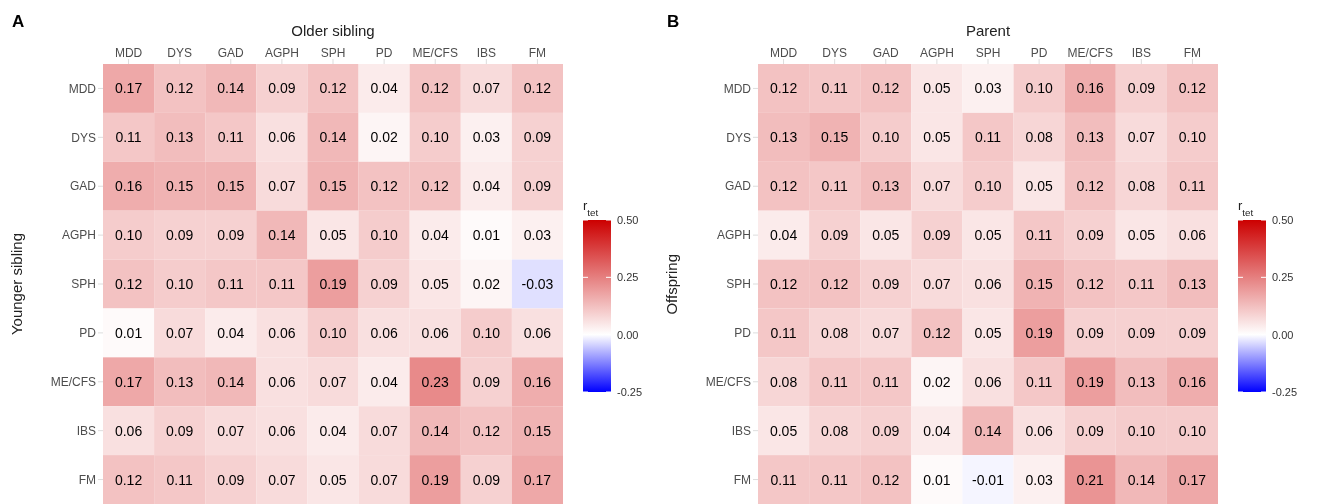 This screenshot has width=1327, height=504. I want to click on x-tick-label: IBS, so click(1141, 53).